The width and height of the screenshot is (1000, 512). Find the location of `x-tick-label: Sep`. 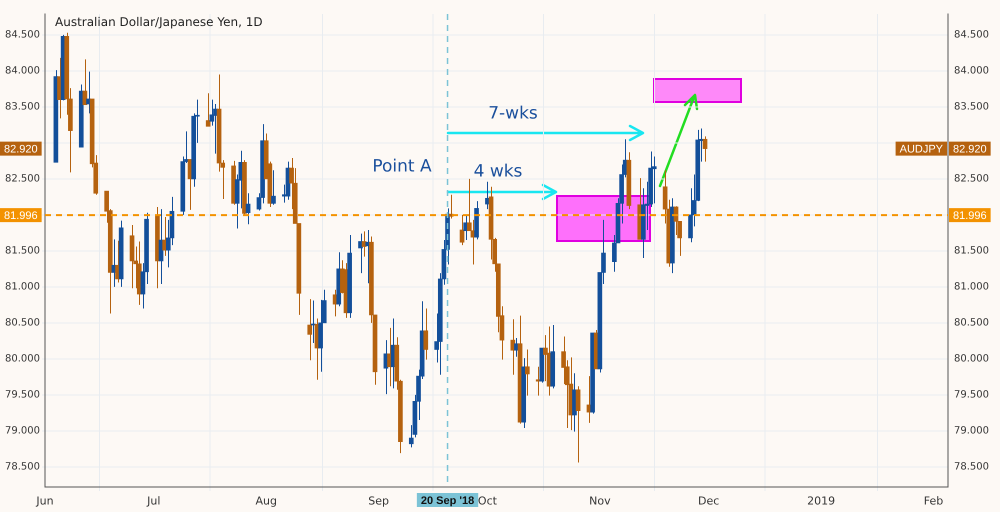

x-tick-label: Sep is located at coordinates (379, 501).